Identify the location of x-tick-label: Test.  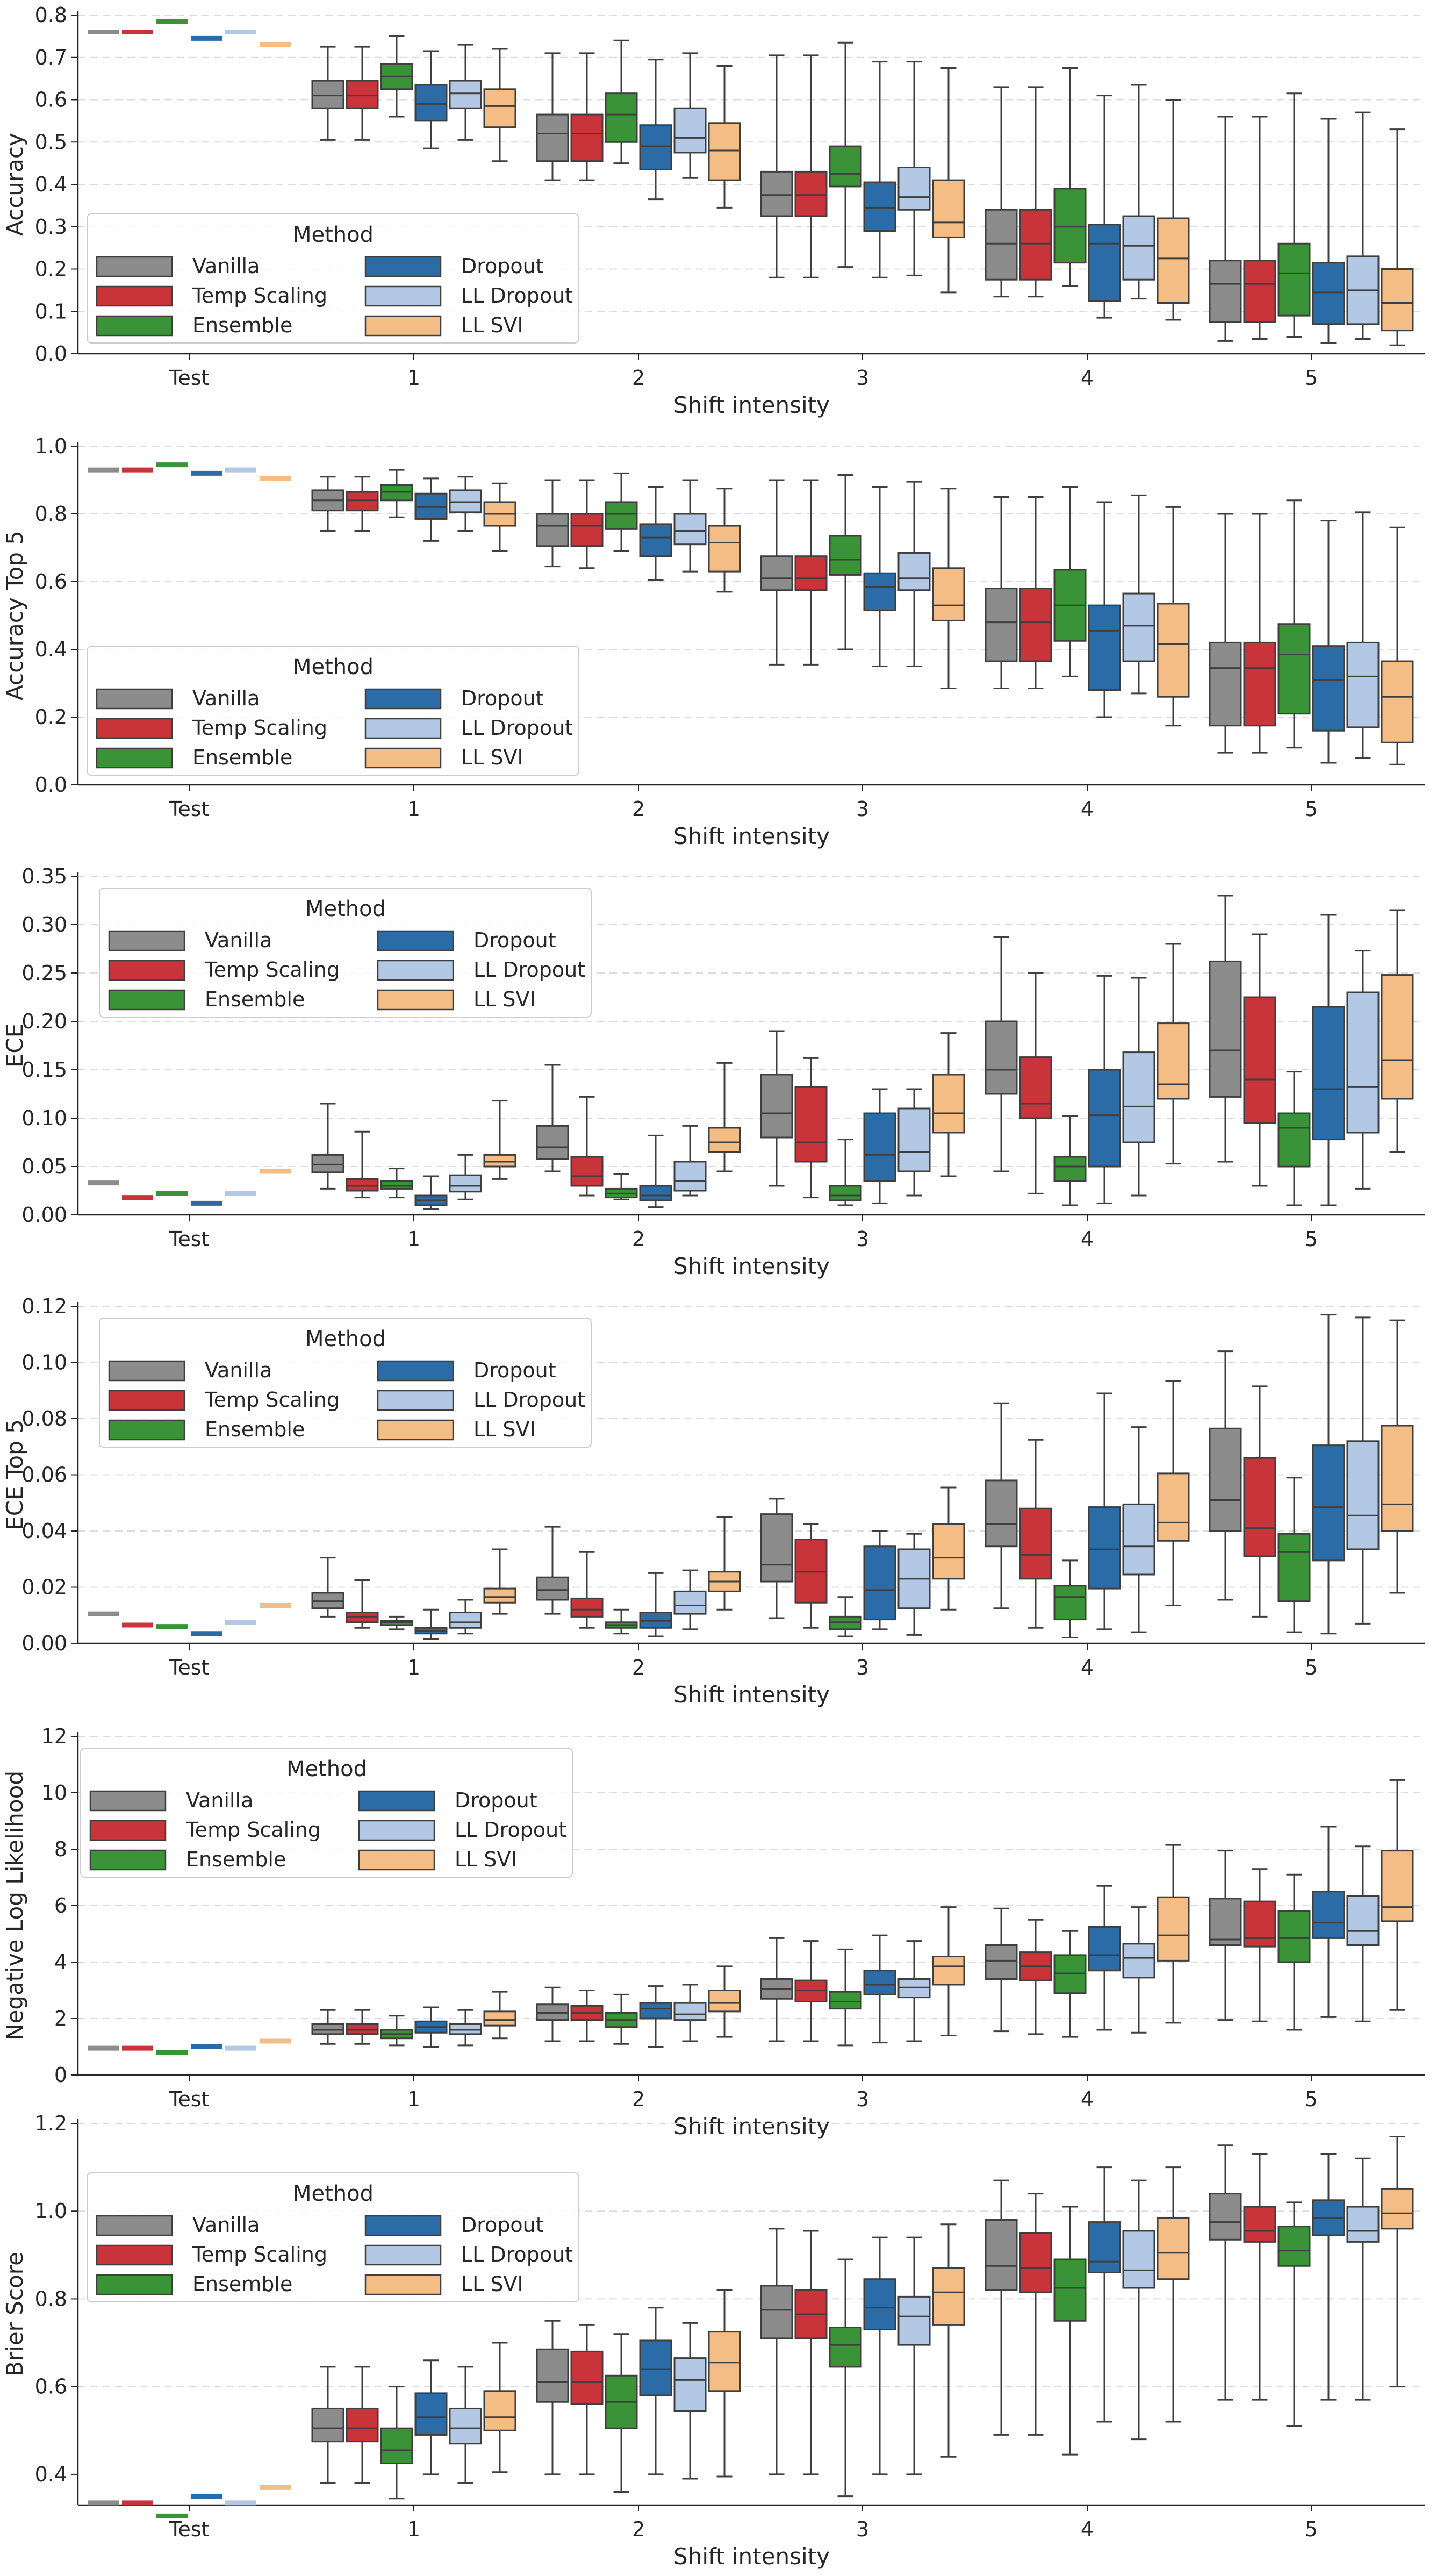
(190, 1667).